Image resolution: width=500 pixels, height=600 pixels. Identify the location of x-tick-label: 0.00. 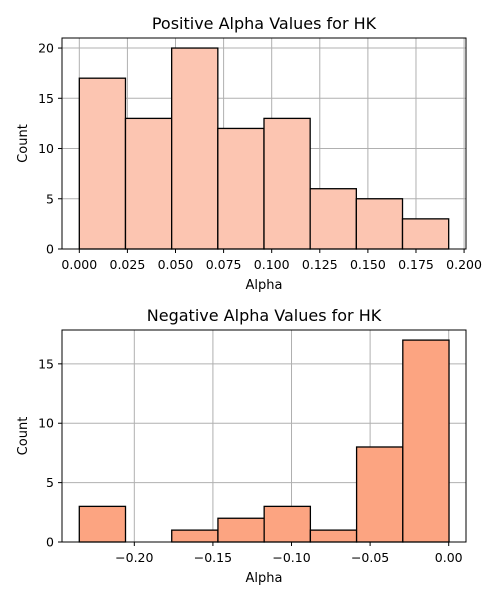
(449, 557).